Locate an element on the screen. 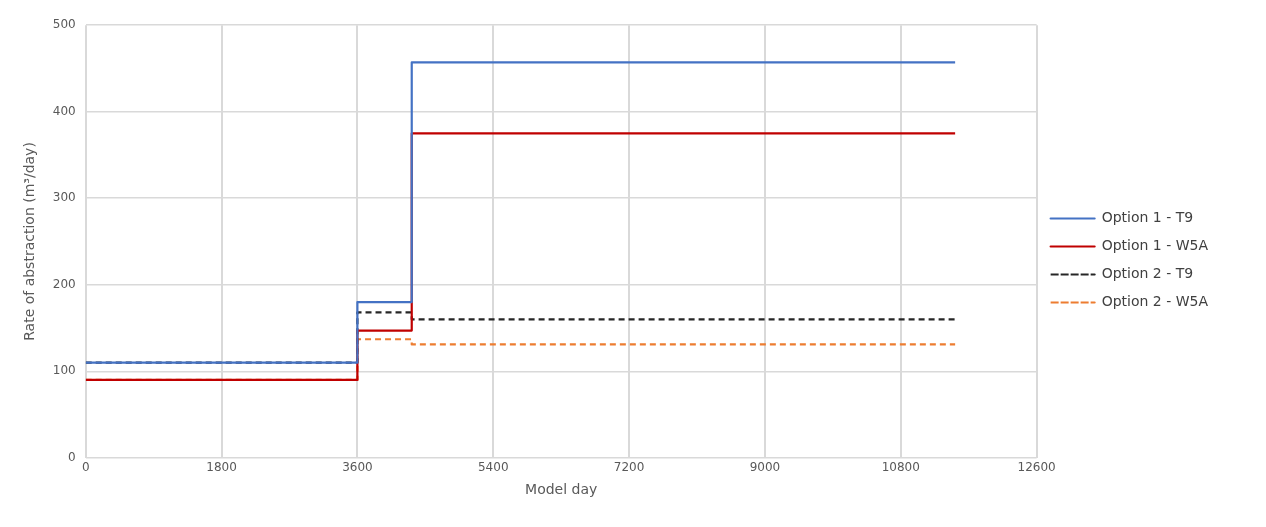 The width and height of the screenshot is (1266, 527). x-tick-label: 10800 is located at coordinates (900, 467).